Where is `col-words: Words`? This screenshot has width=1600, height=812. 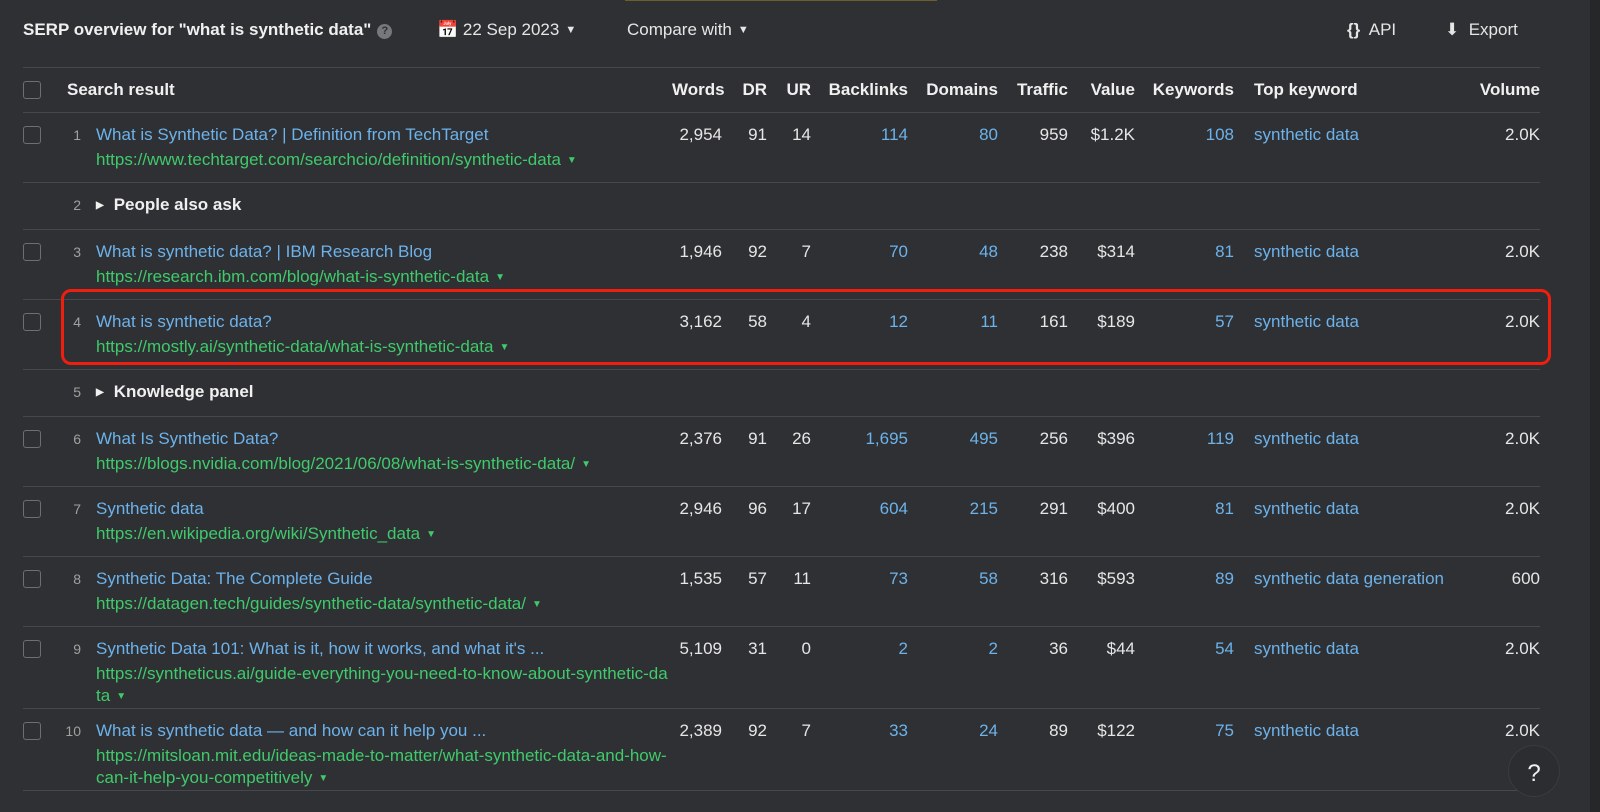
col-words: Words is located at coordinates (698, 90).